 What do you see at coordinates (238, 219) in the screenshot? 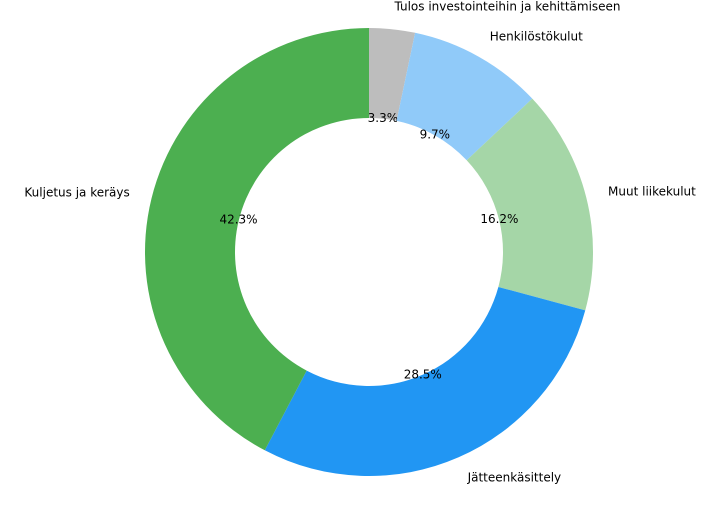
I see `value-label: 42.3%` at bounding box center [238, 219].